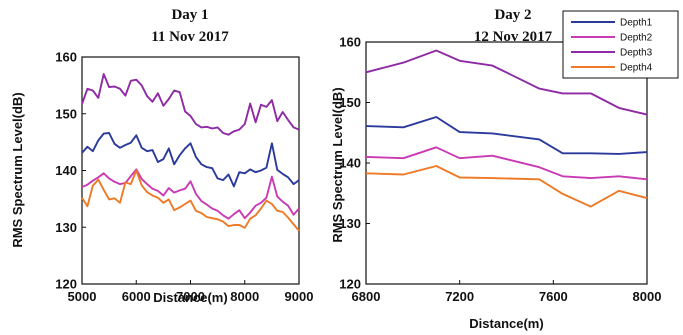 Image resolution: width=683 pixels, height=335 pixels. I want to click on day1-xtick-label: 9000, so click(299, 296).